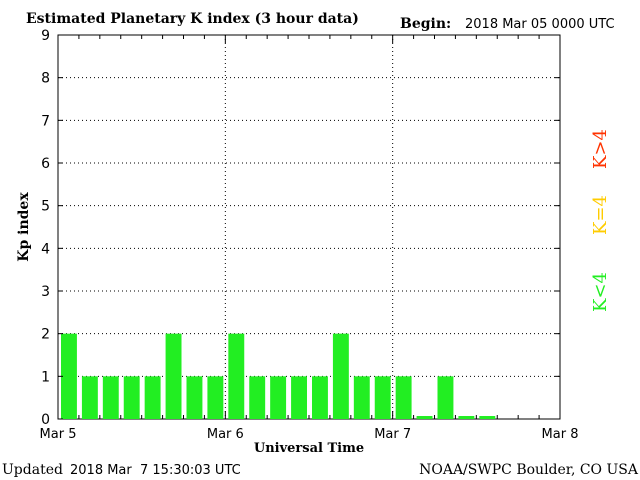 The height and width of the screenshot is (480, 640). What do you see at coordinates (600, 215) in the screenshot?
I see `legend-k-eq4: K=4` at bounding box center [600, 215].